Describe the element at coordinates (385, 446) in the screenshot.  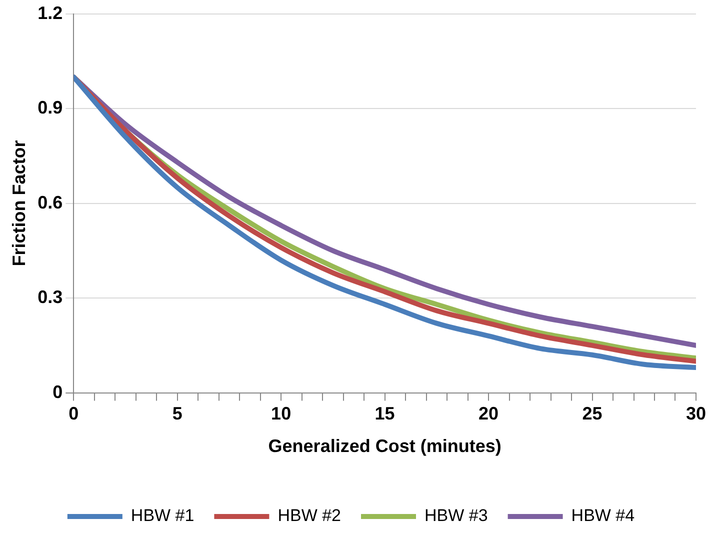
I see `x-axis-title: Generalized Cost (minutes)` at that location.